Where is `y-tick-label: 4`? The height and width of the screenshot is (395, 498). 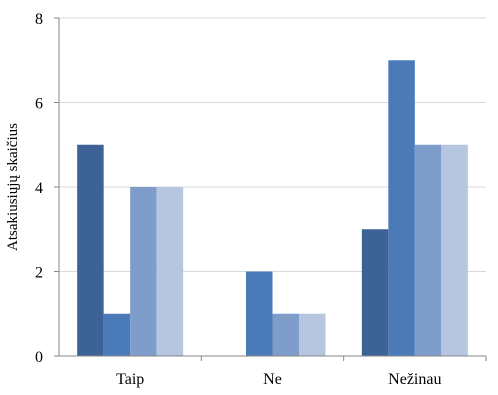
y-tick-label: 4 is located at coordinates (39, 188).